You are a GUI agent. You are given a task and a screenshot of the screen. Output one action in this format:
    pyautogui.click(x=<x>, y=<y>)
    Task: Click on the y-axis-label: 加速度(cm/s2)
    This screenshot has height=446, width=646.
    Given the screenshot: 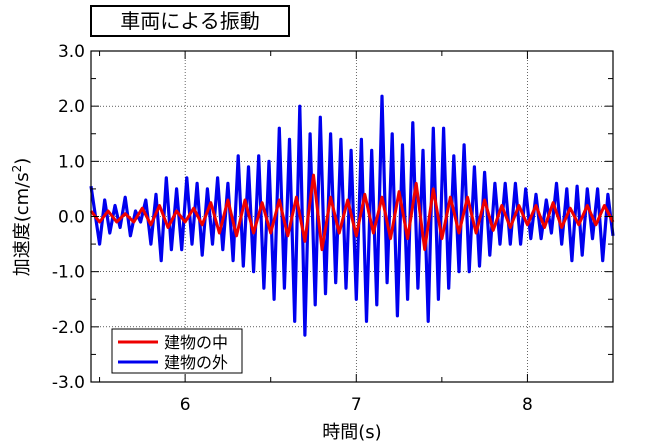 What is the action you would take?
    pyautogui.click(x=21, y=217)
    